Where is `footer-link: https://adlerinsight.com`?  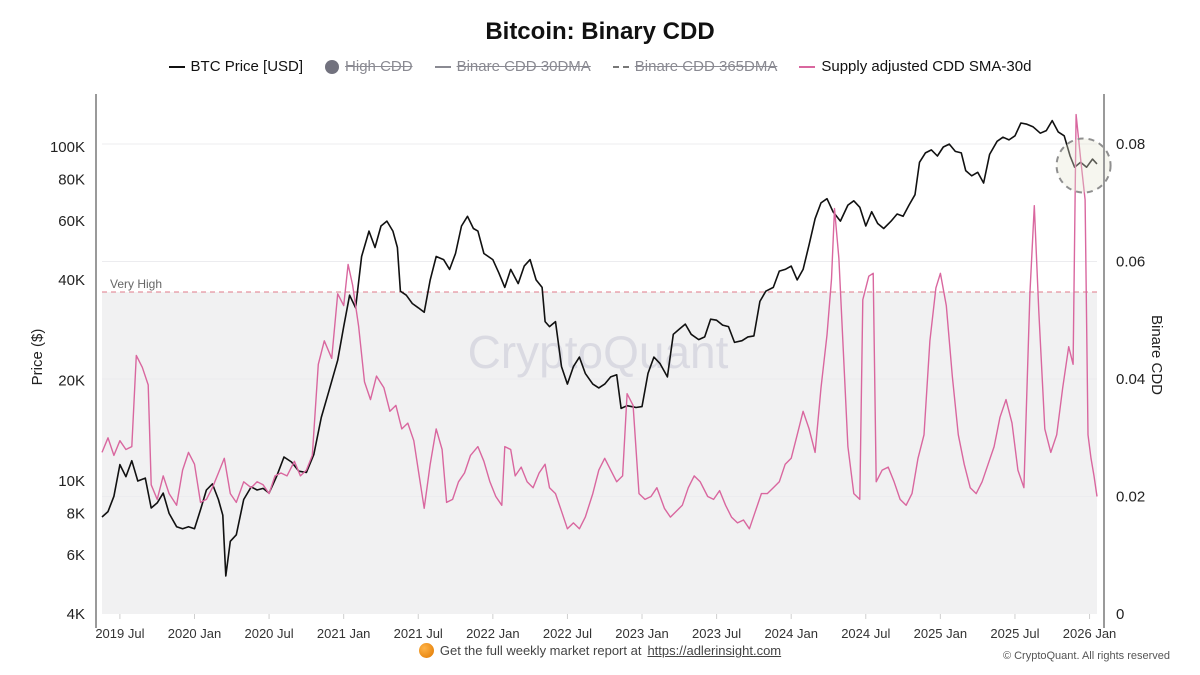
footer-link: https://adlerinsight.com is located at coordinates (714, 650).